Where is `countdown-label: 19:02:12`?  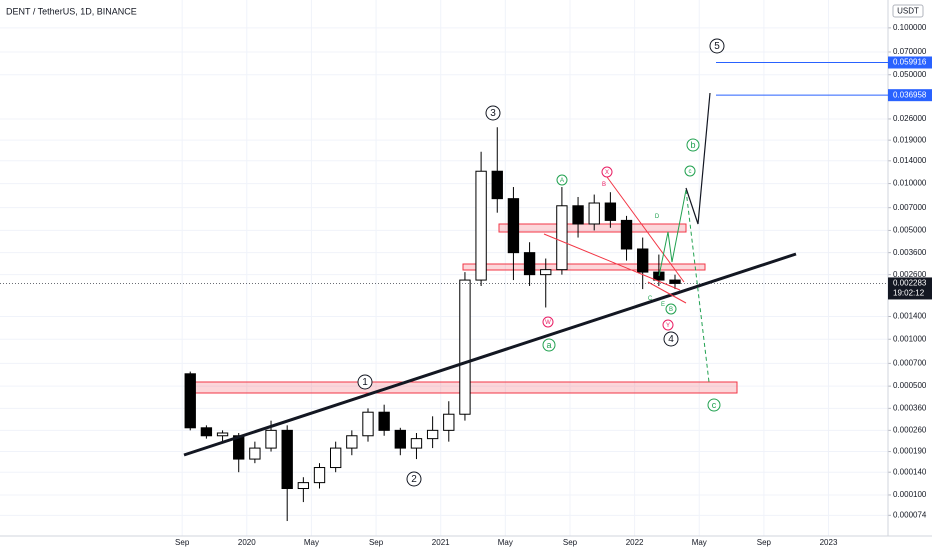 countdown-label: 19:02:12 is located at coordinates (909, 293).